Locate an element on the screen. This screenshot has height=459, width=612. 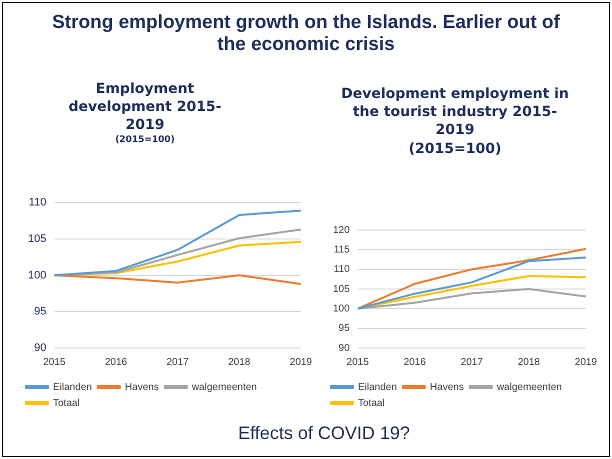
y-tick-label: 115 is located at coordinates (342, 250).